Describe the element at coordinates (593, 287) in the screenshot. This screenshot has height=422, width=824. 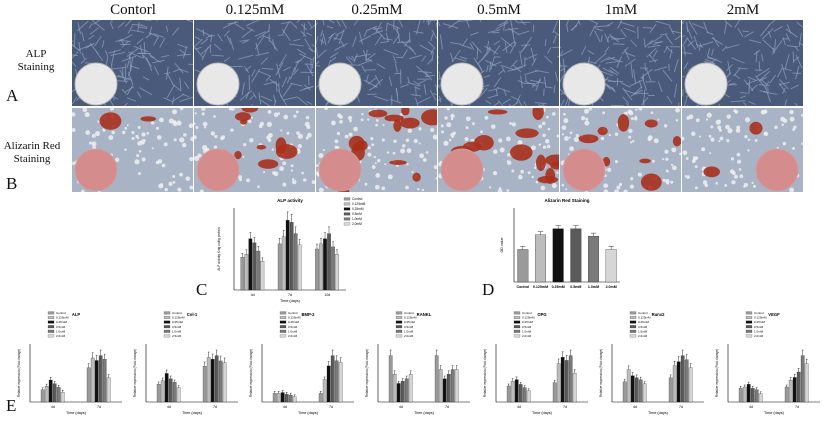
I see `x-tick-label: 1.0mM` at that location.